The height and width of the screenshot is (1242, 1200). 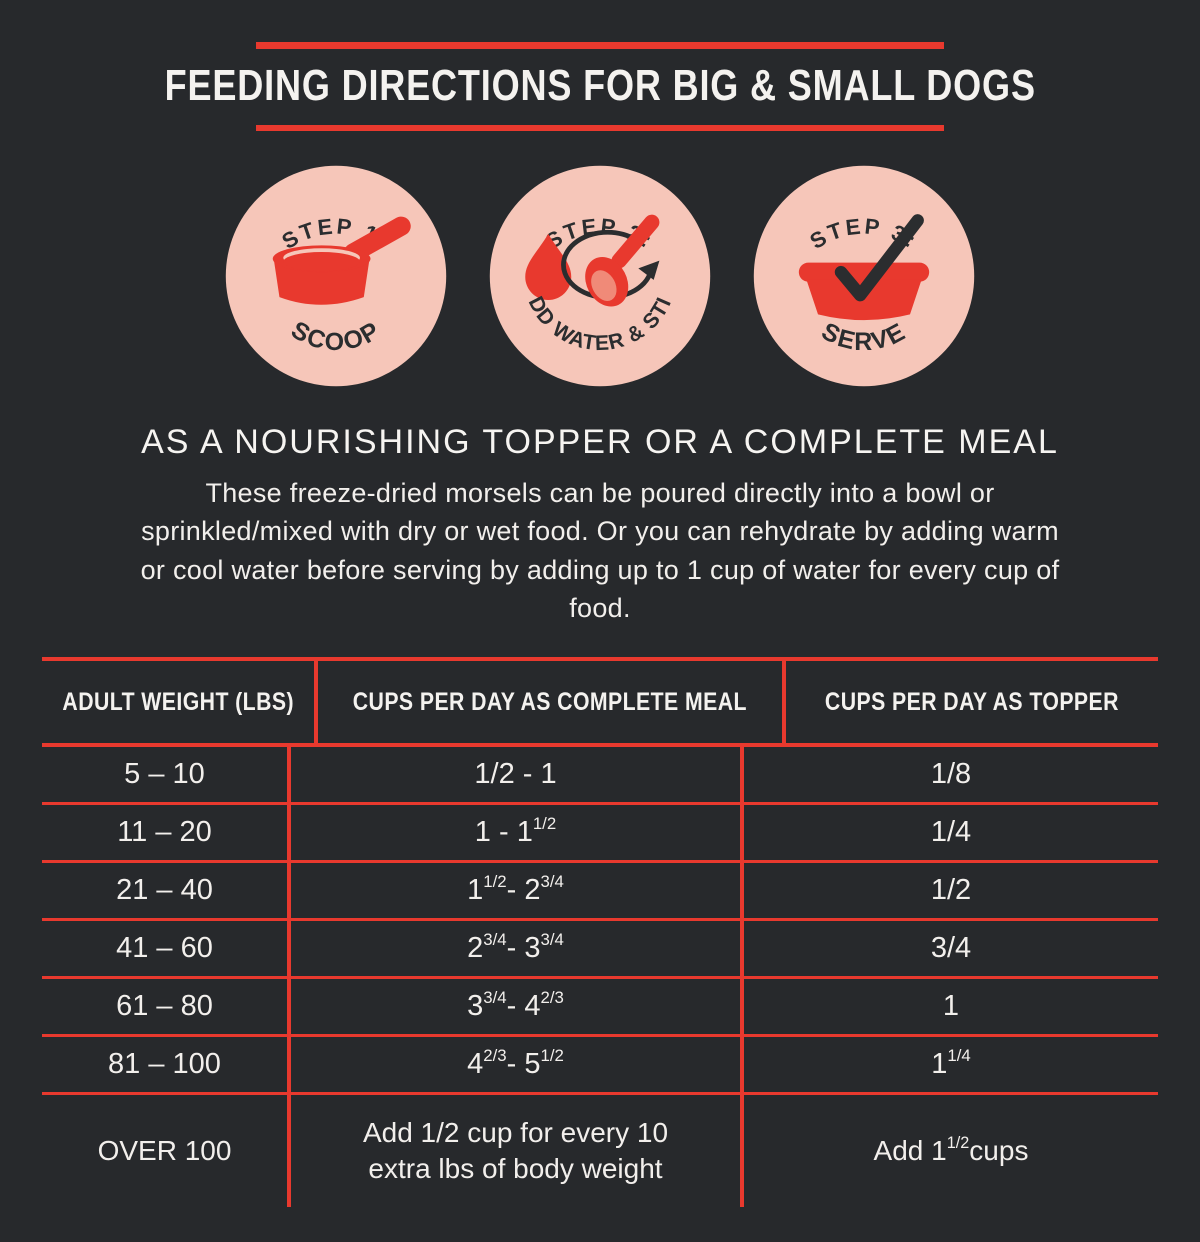 I want to click on table-row: 11 – 20 1 - 1 1/2 1/4, so click(x=600, y=834).